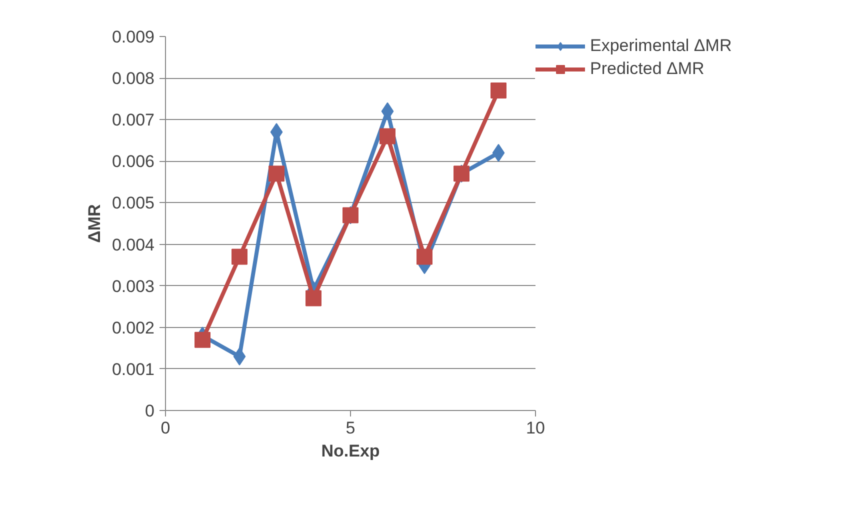  Describe the element at coordinates (661, 46) in the screenshot. I see `legend-label: Experimental ΔMR` at that location.